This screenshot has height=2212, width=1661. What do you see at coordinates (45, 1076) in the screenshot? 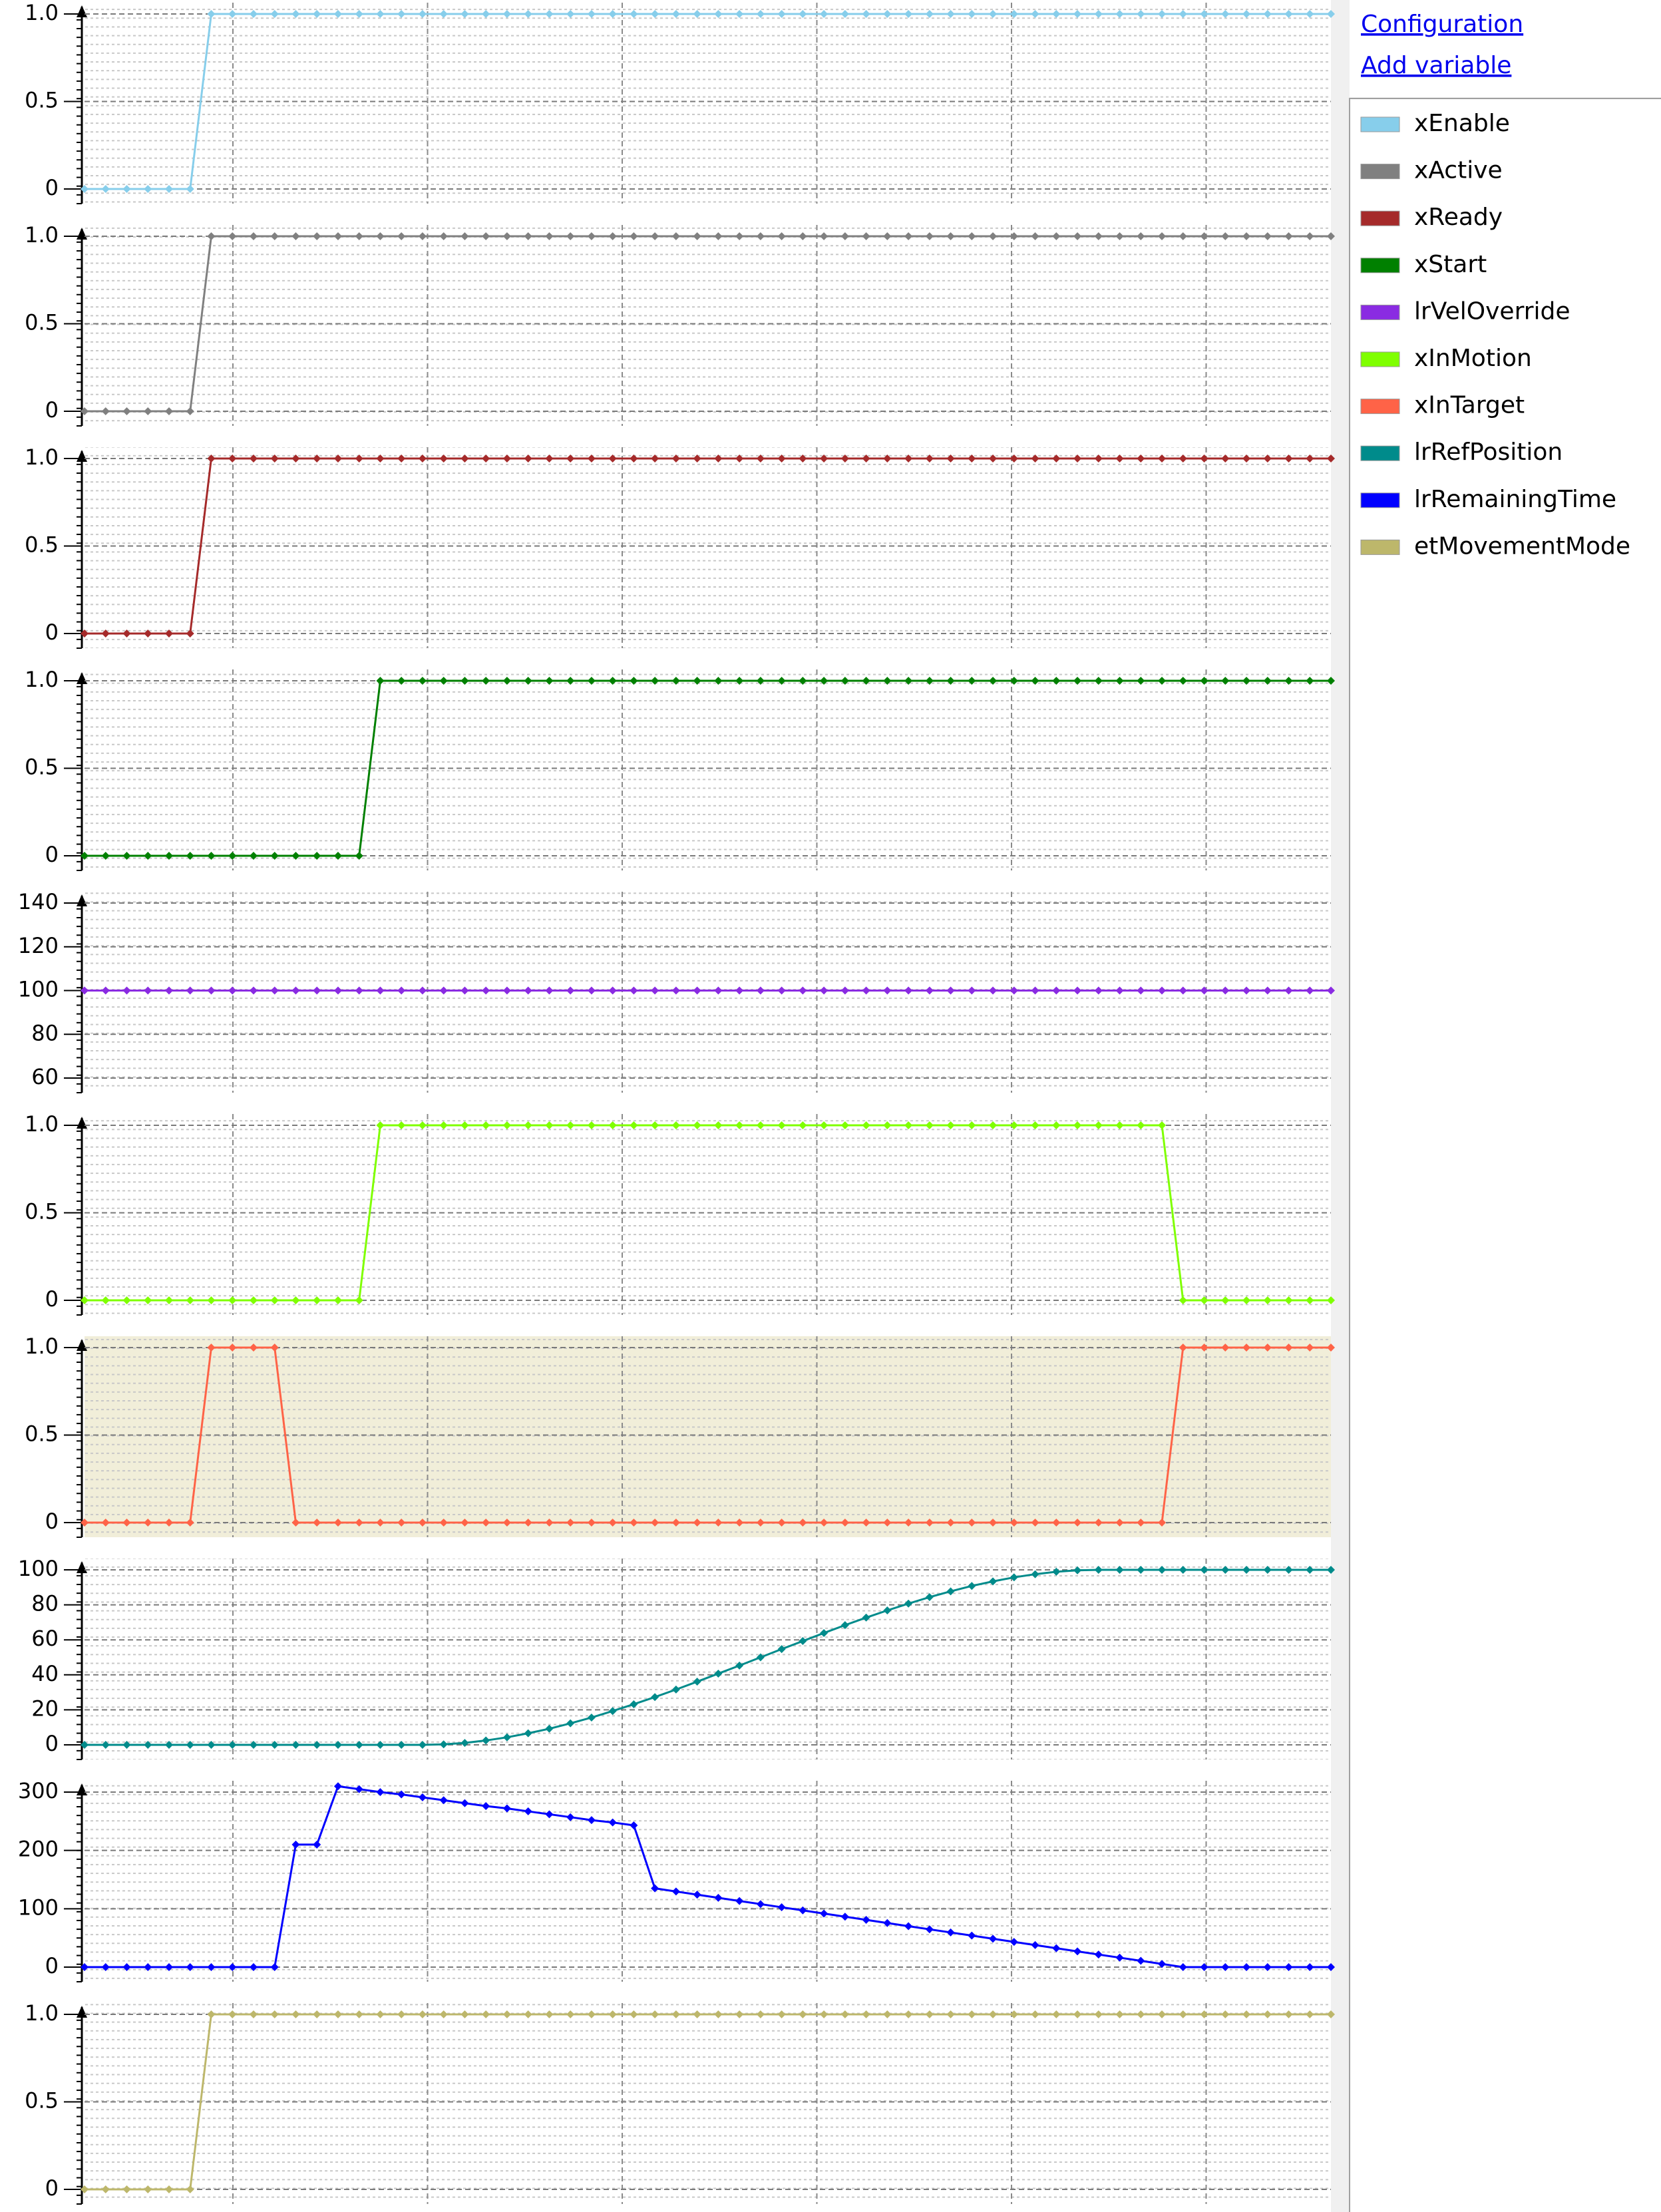
I see `y-tick-label: 60` at bounding box center [45, 1076].